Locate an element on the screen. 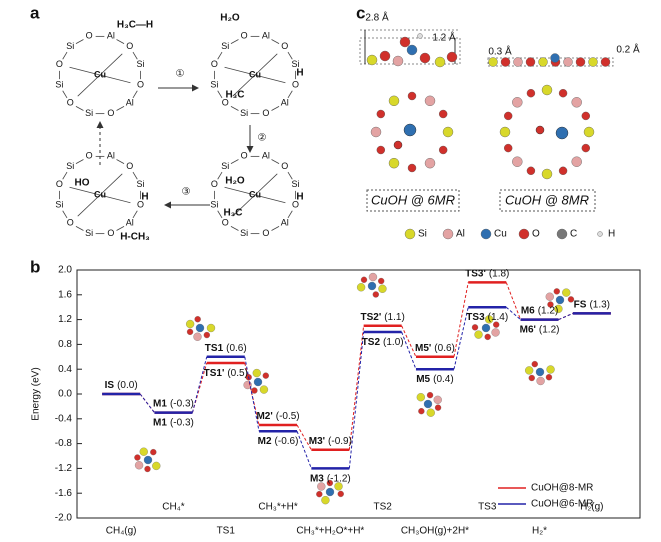  value-label: (1.2) is located at coordinates (548, 310).